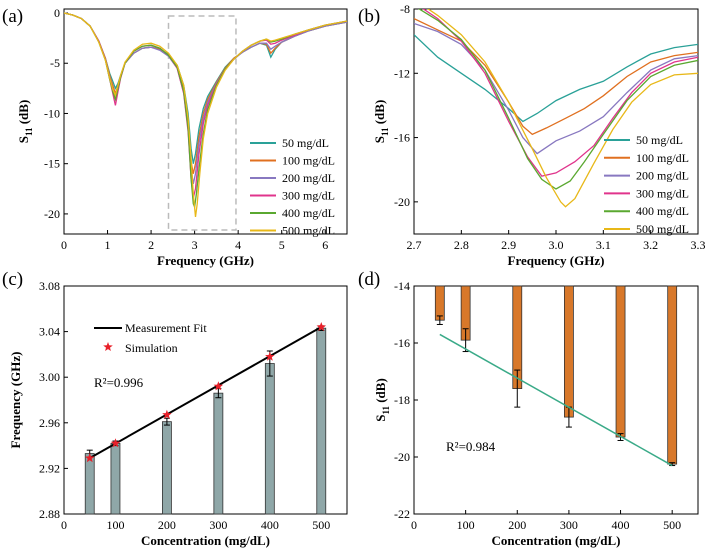 This screenshot has width=708, height=557. Describe the element at coordinates (414, 245) in the screenshot. I see `x-tick-label: 2.7` at that location.